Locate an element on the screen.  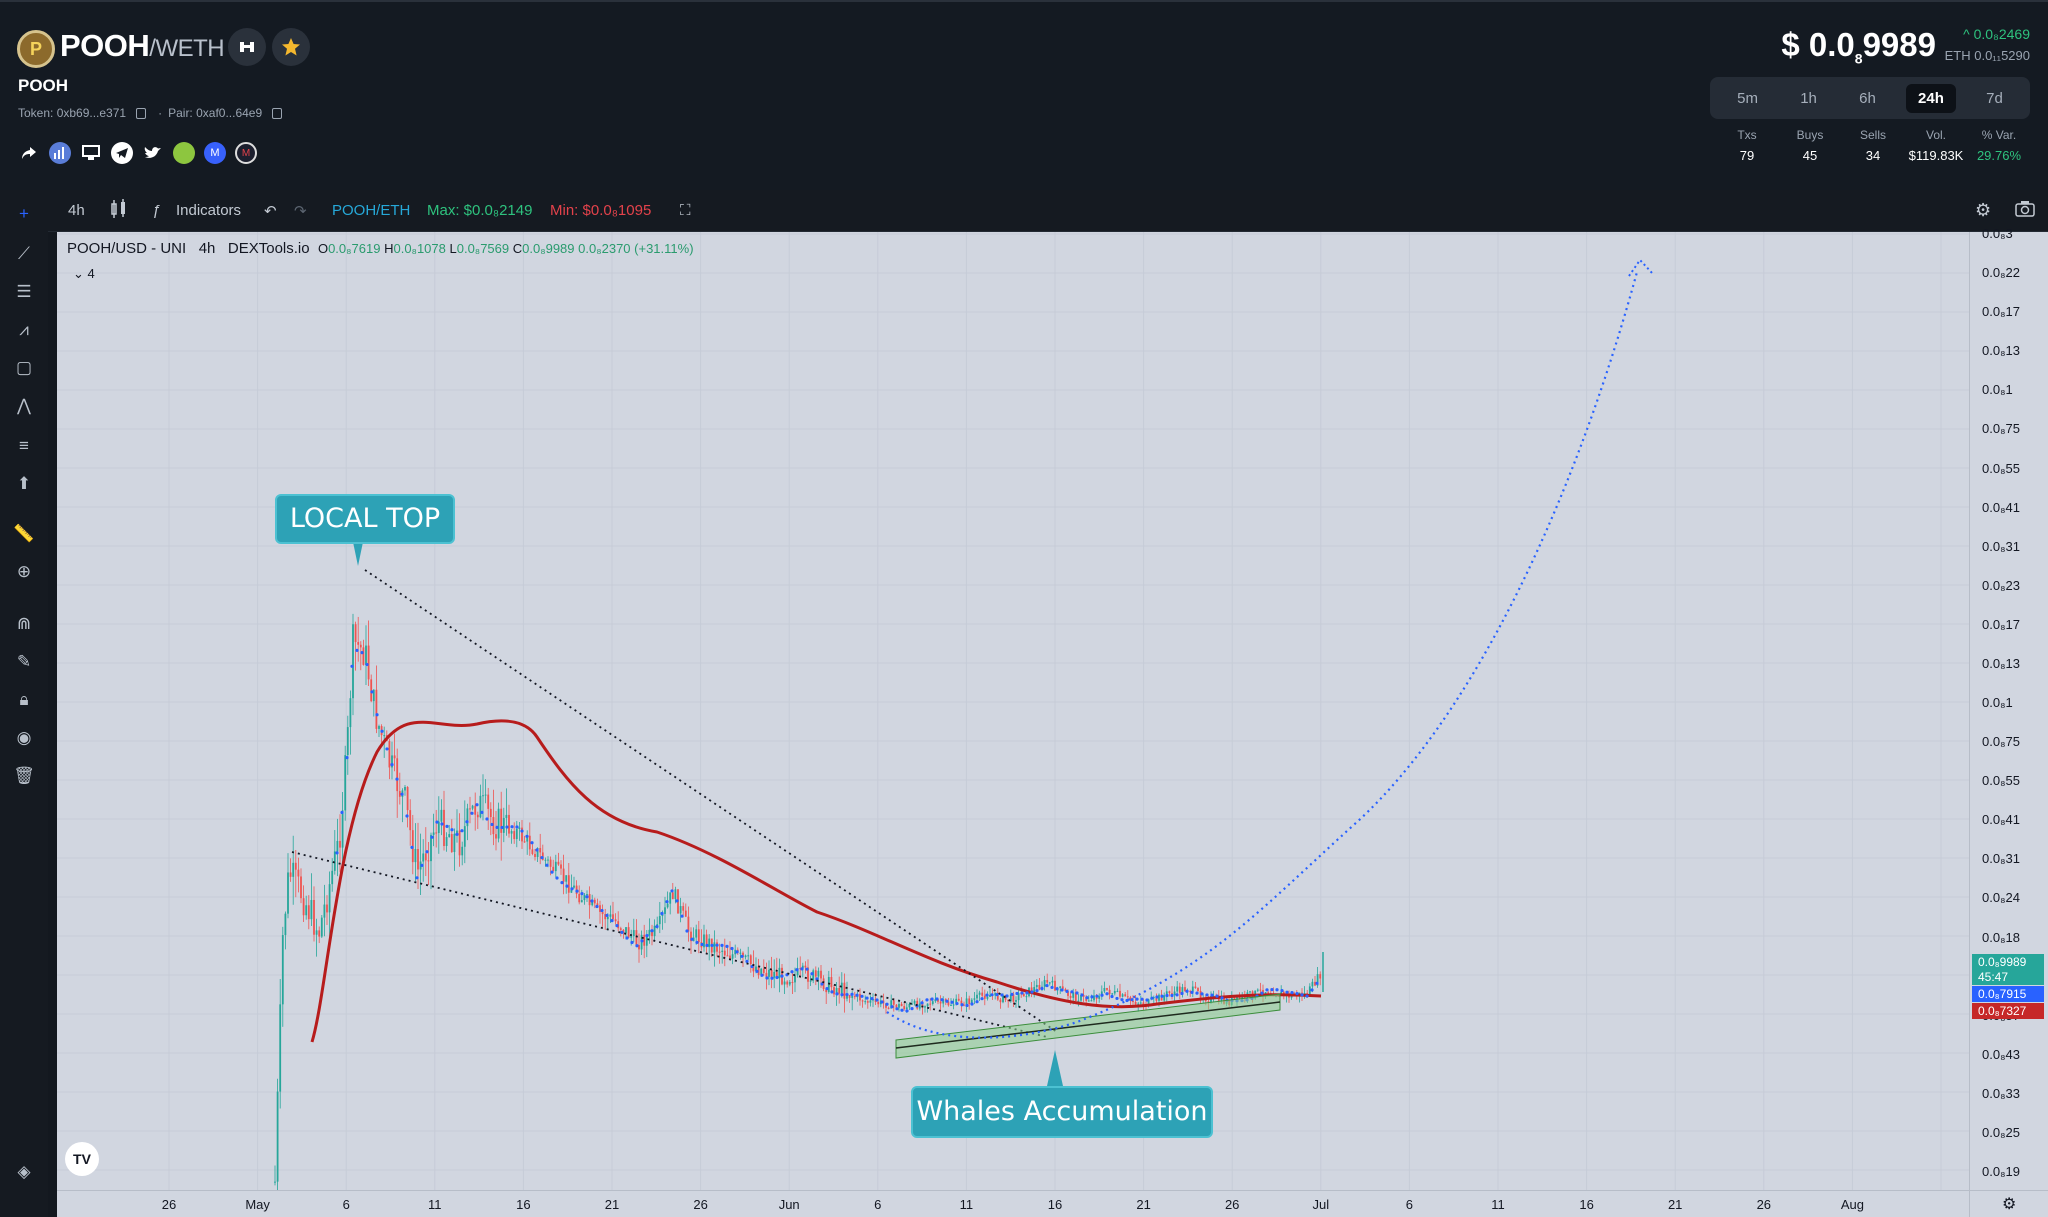
eye-icon: ◉ is located at coordinates (24, 737).